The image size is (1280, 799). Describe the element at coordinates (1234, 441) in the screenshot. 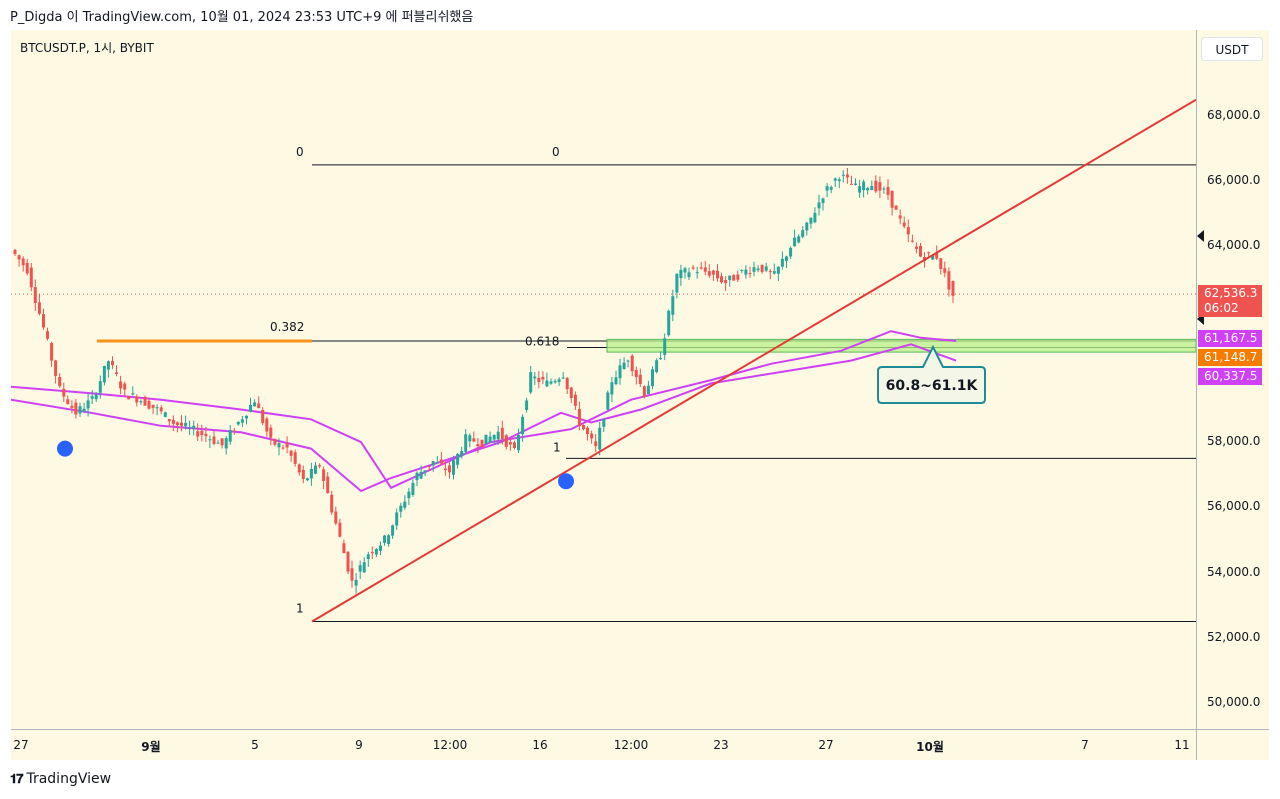

I see `price-tick-label: 58,000.0` at that location.